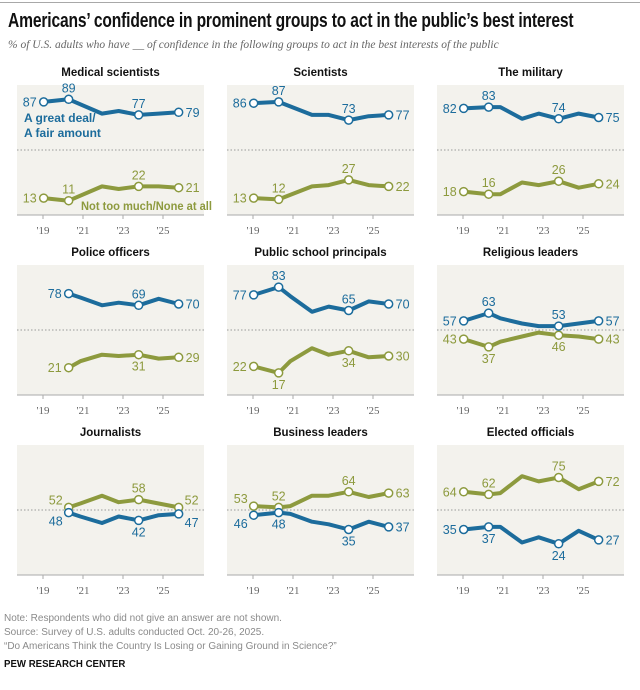 The image size is (640, 690). I want to click on no_confidence-data-label: 29, so click(193, 358).